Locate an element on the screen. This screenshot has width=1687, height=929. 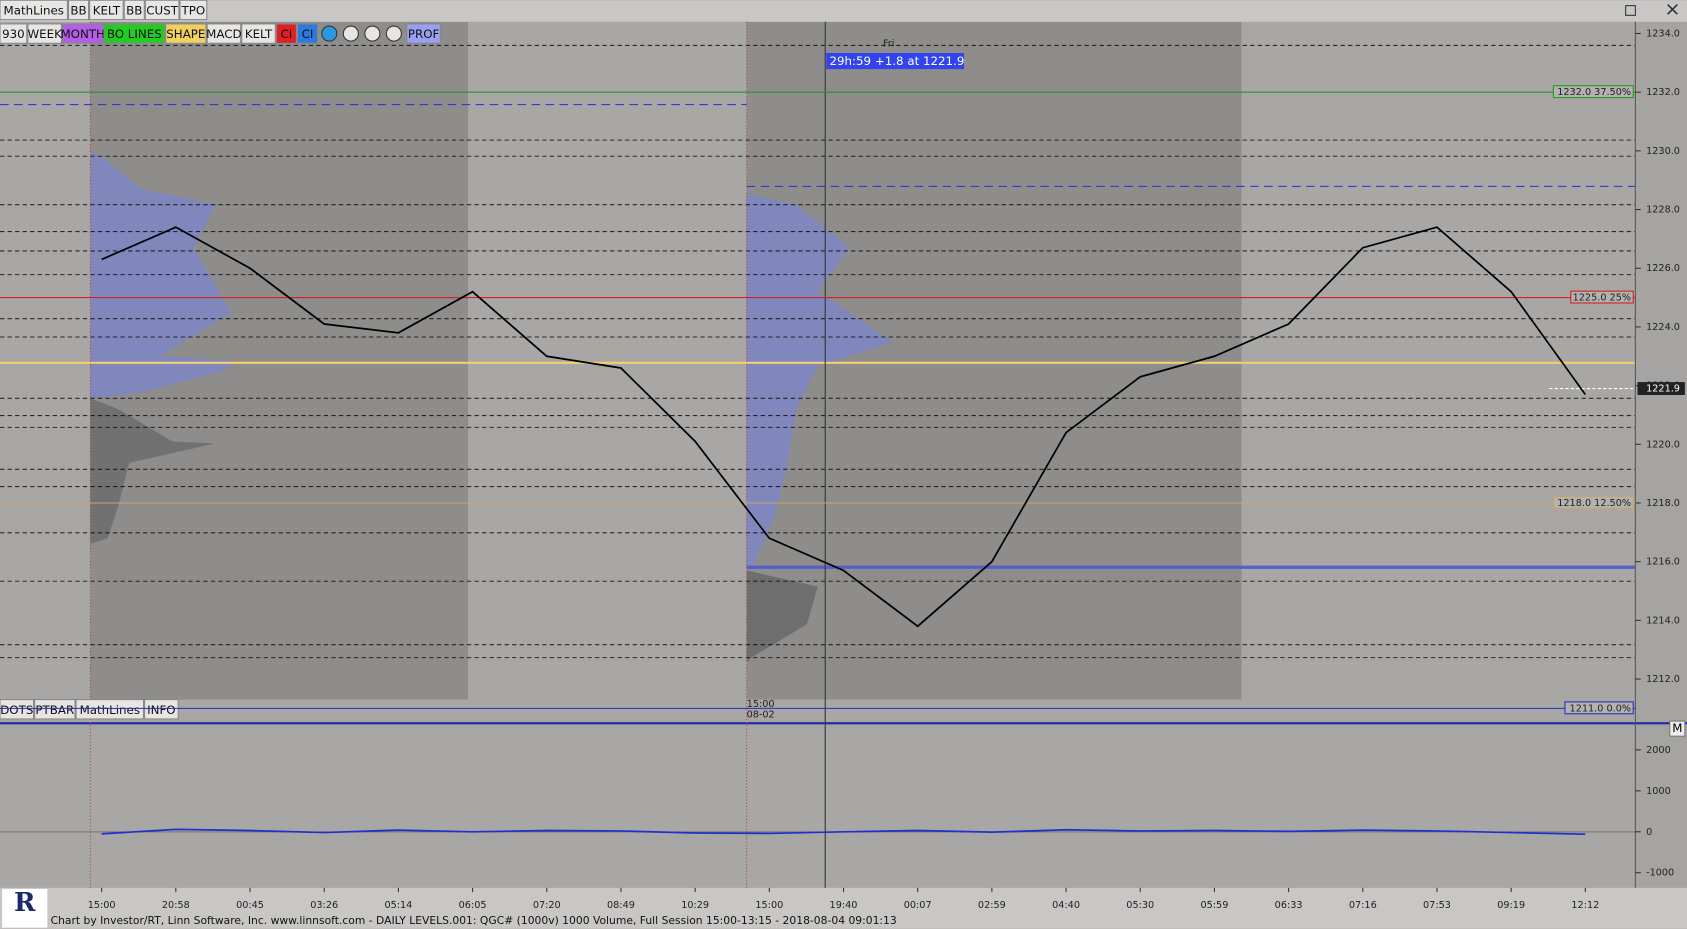
x-tick-label: 05:14 is located at coordinates (398, 905).